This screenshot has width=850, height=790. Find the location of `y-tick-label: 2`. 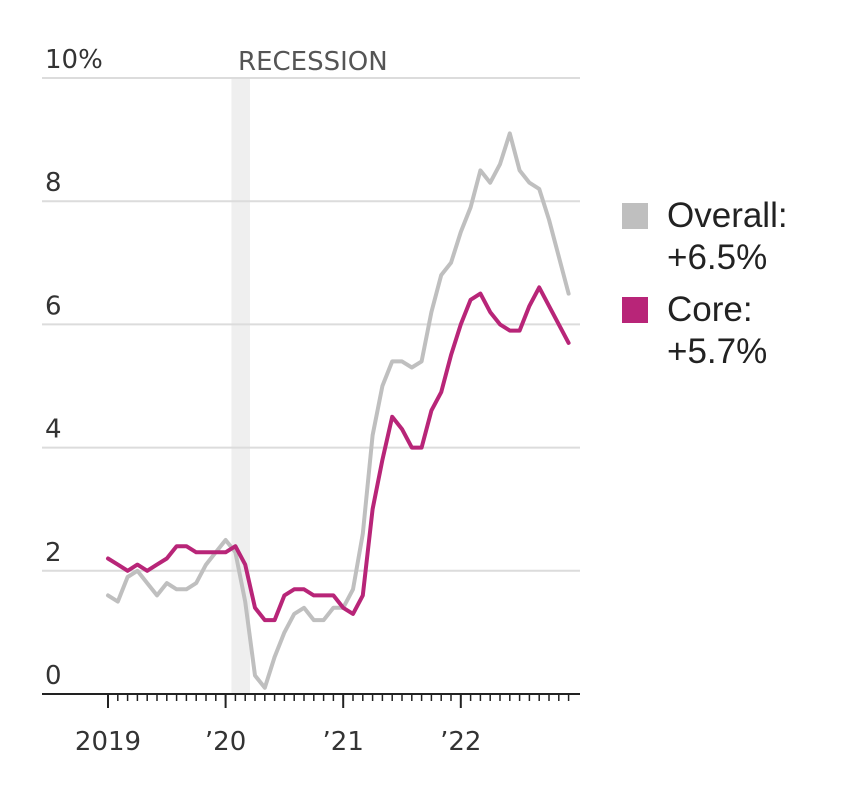

y-tick-label: 2 is located at coordinates (53, 553).